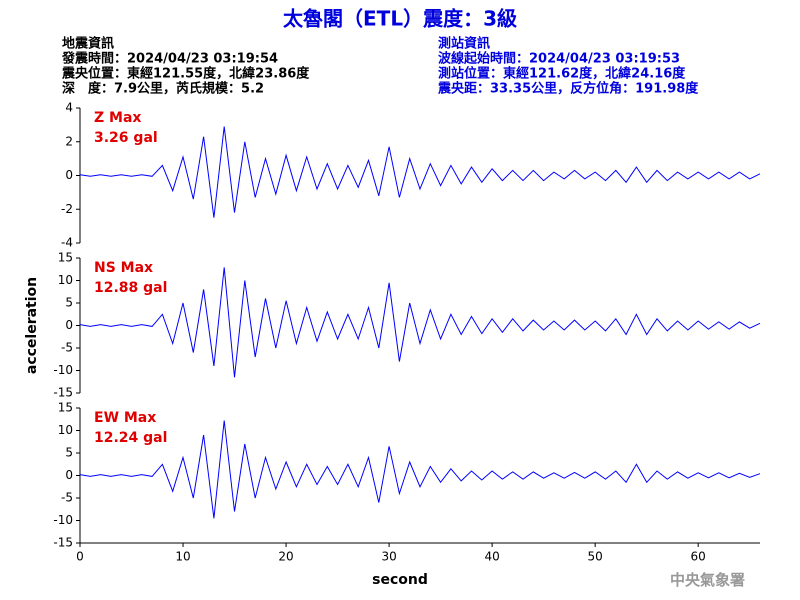  What do you see at coordinates (388, 557) in the screenshot?
I see `x-tick-label: 30` at bounding box center [388, 557].